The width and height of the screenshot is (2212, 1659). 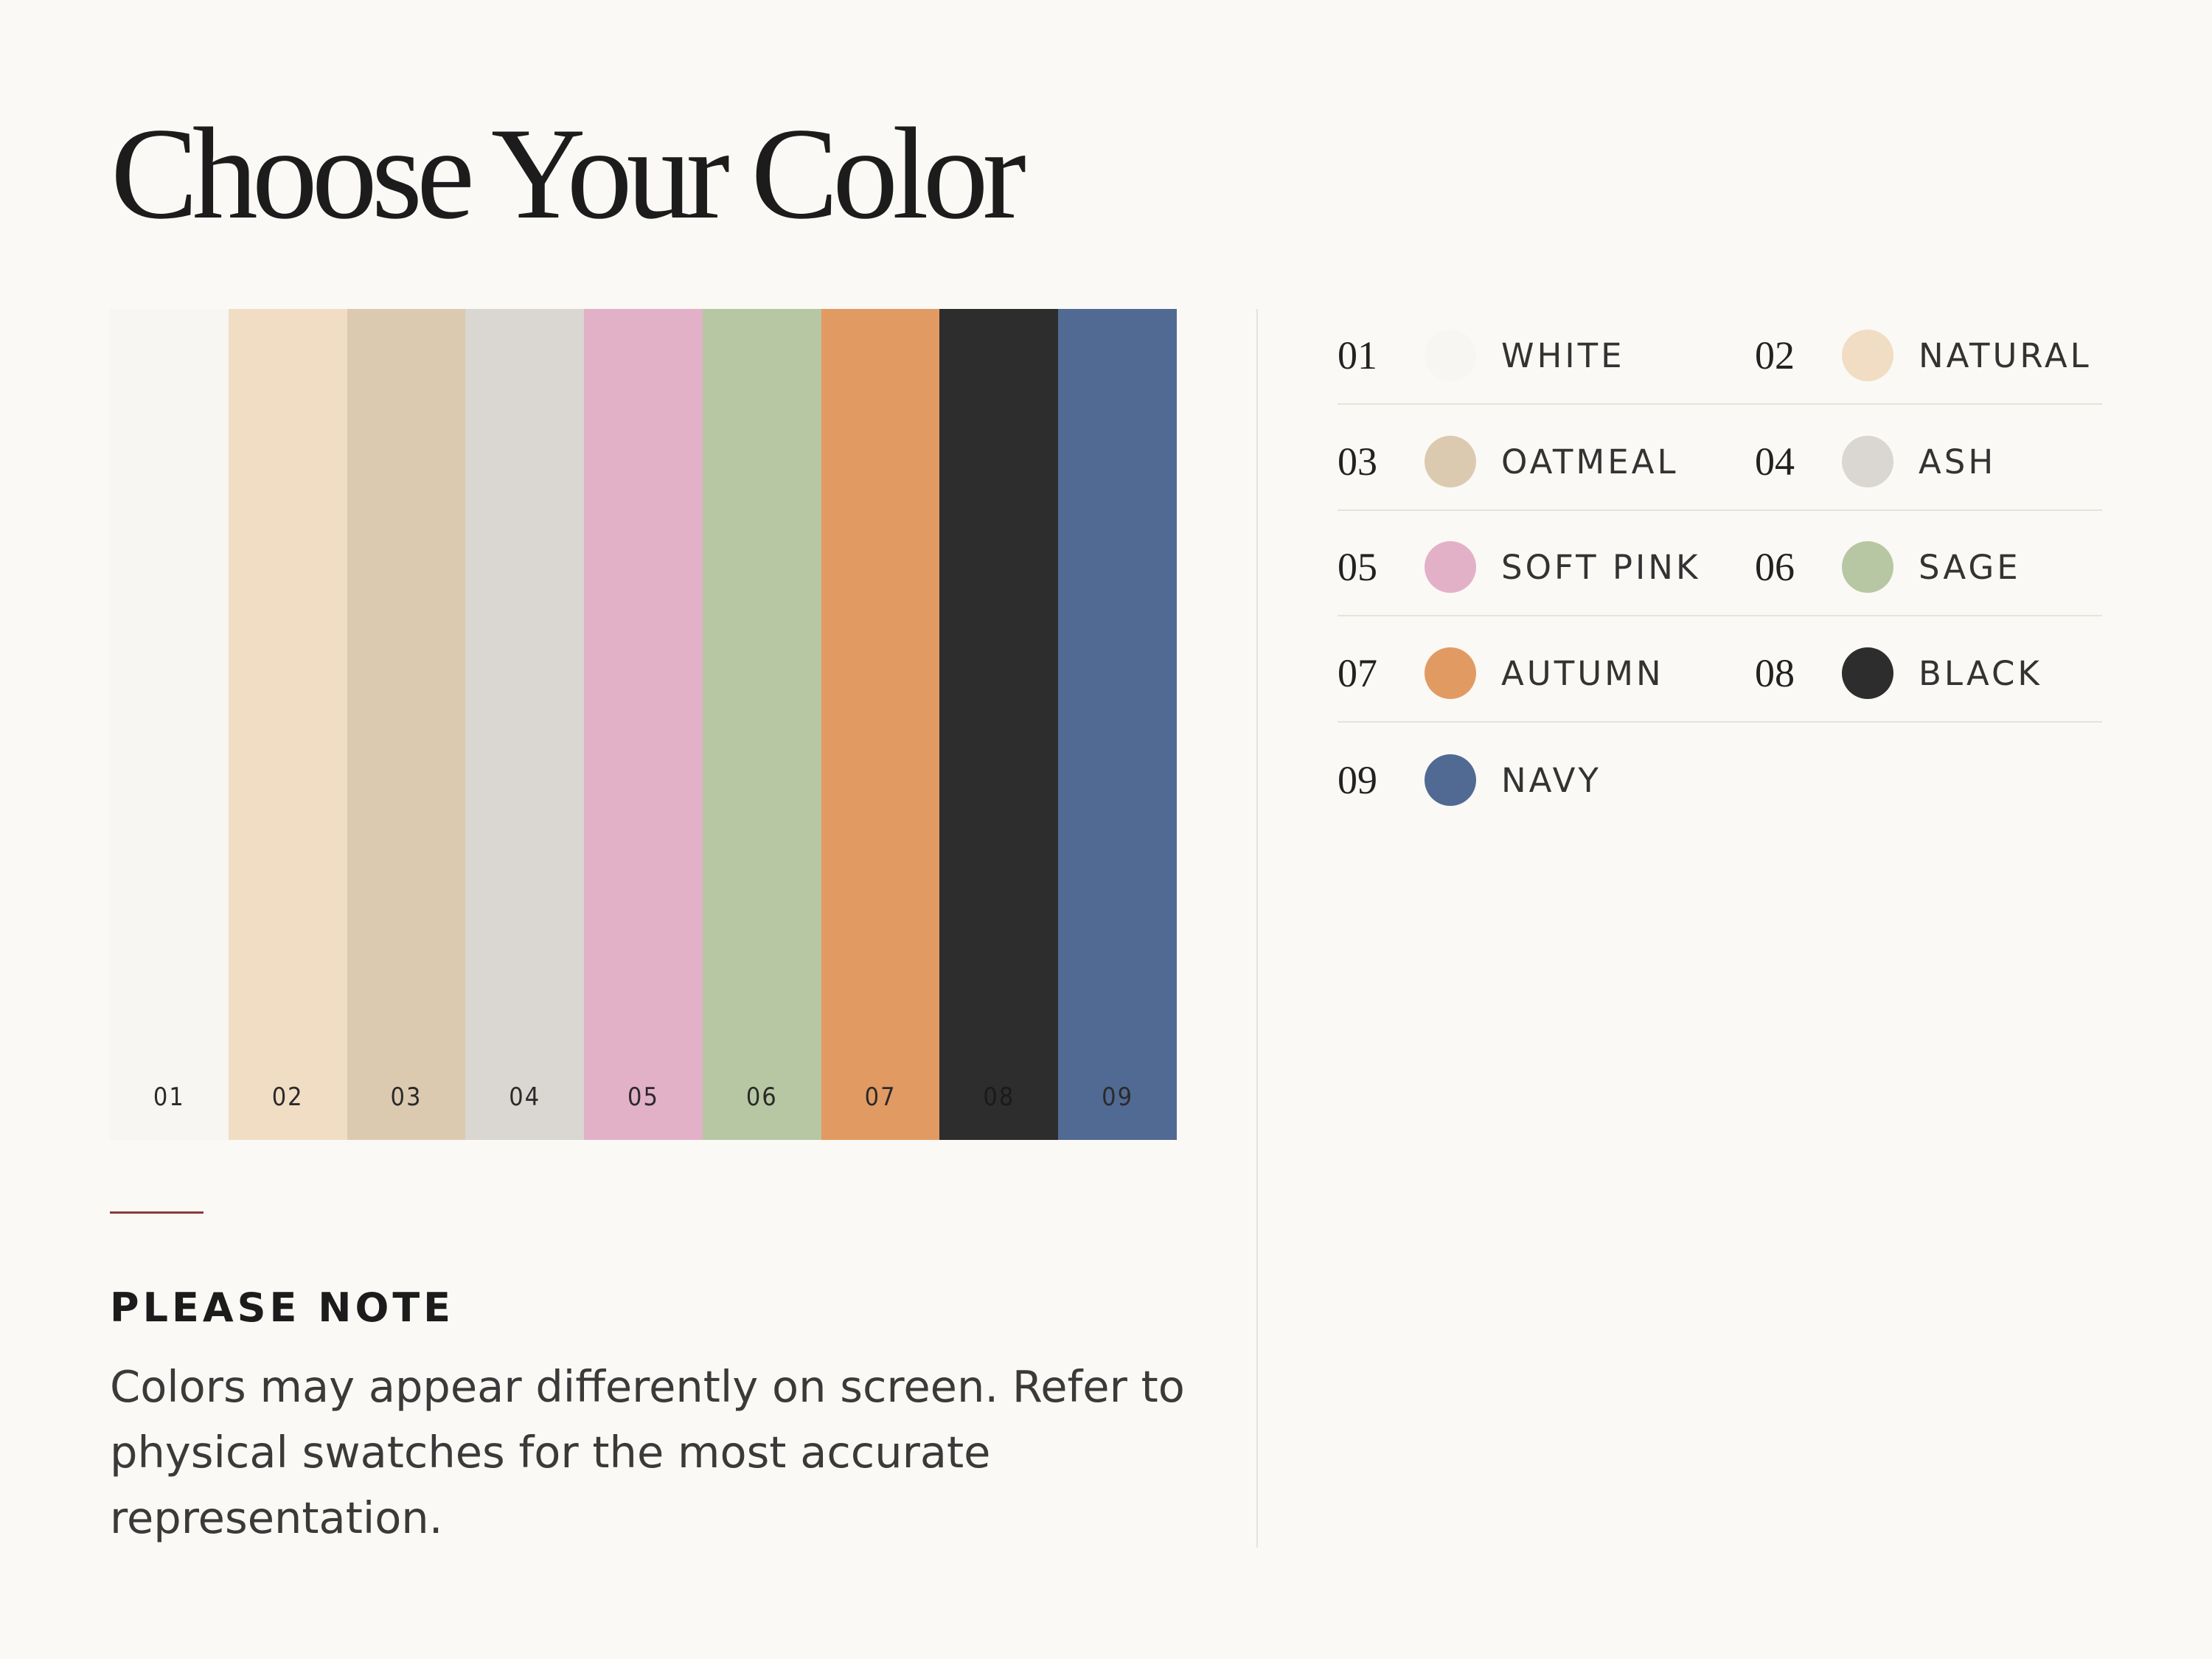 What do you see at coordinates (1357, 567) in the screenshot?
I see `color-number: 05` at bounding box center [1357, 567].